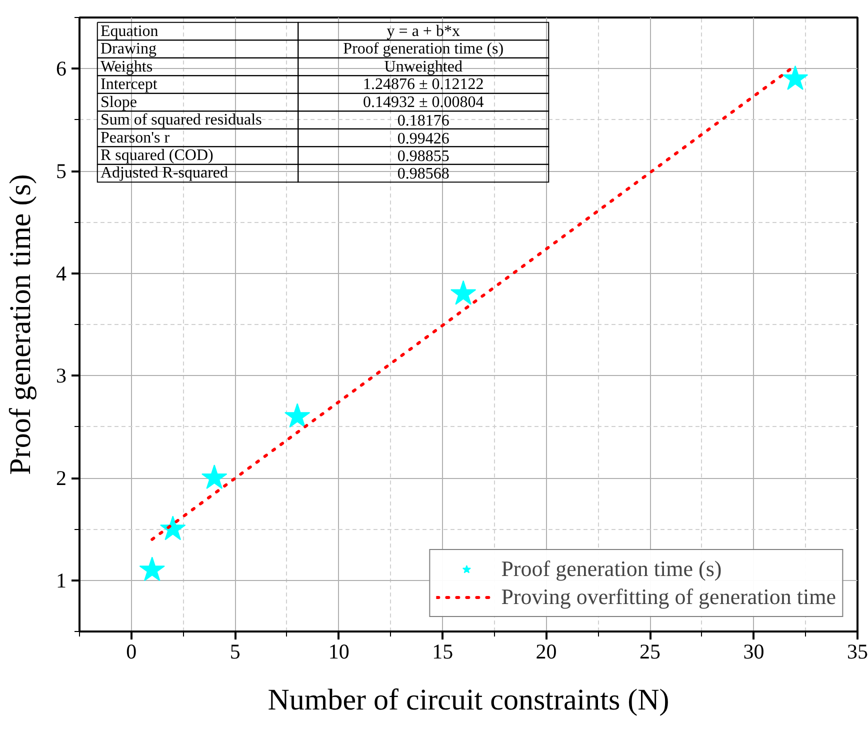  I want to click on legend-label: Proof generation time (s), so click(611, 569).